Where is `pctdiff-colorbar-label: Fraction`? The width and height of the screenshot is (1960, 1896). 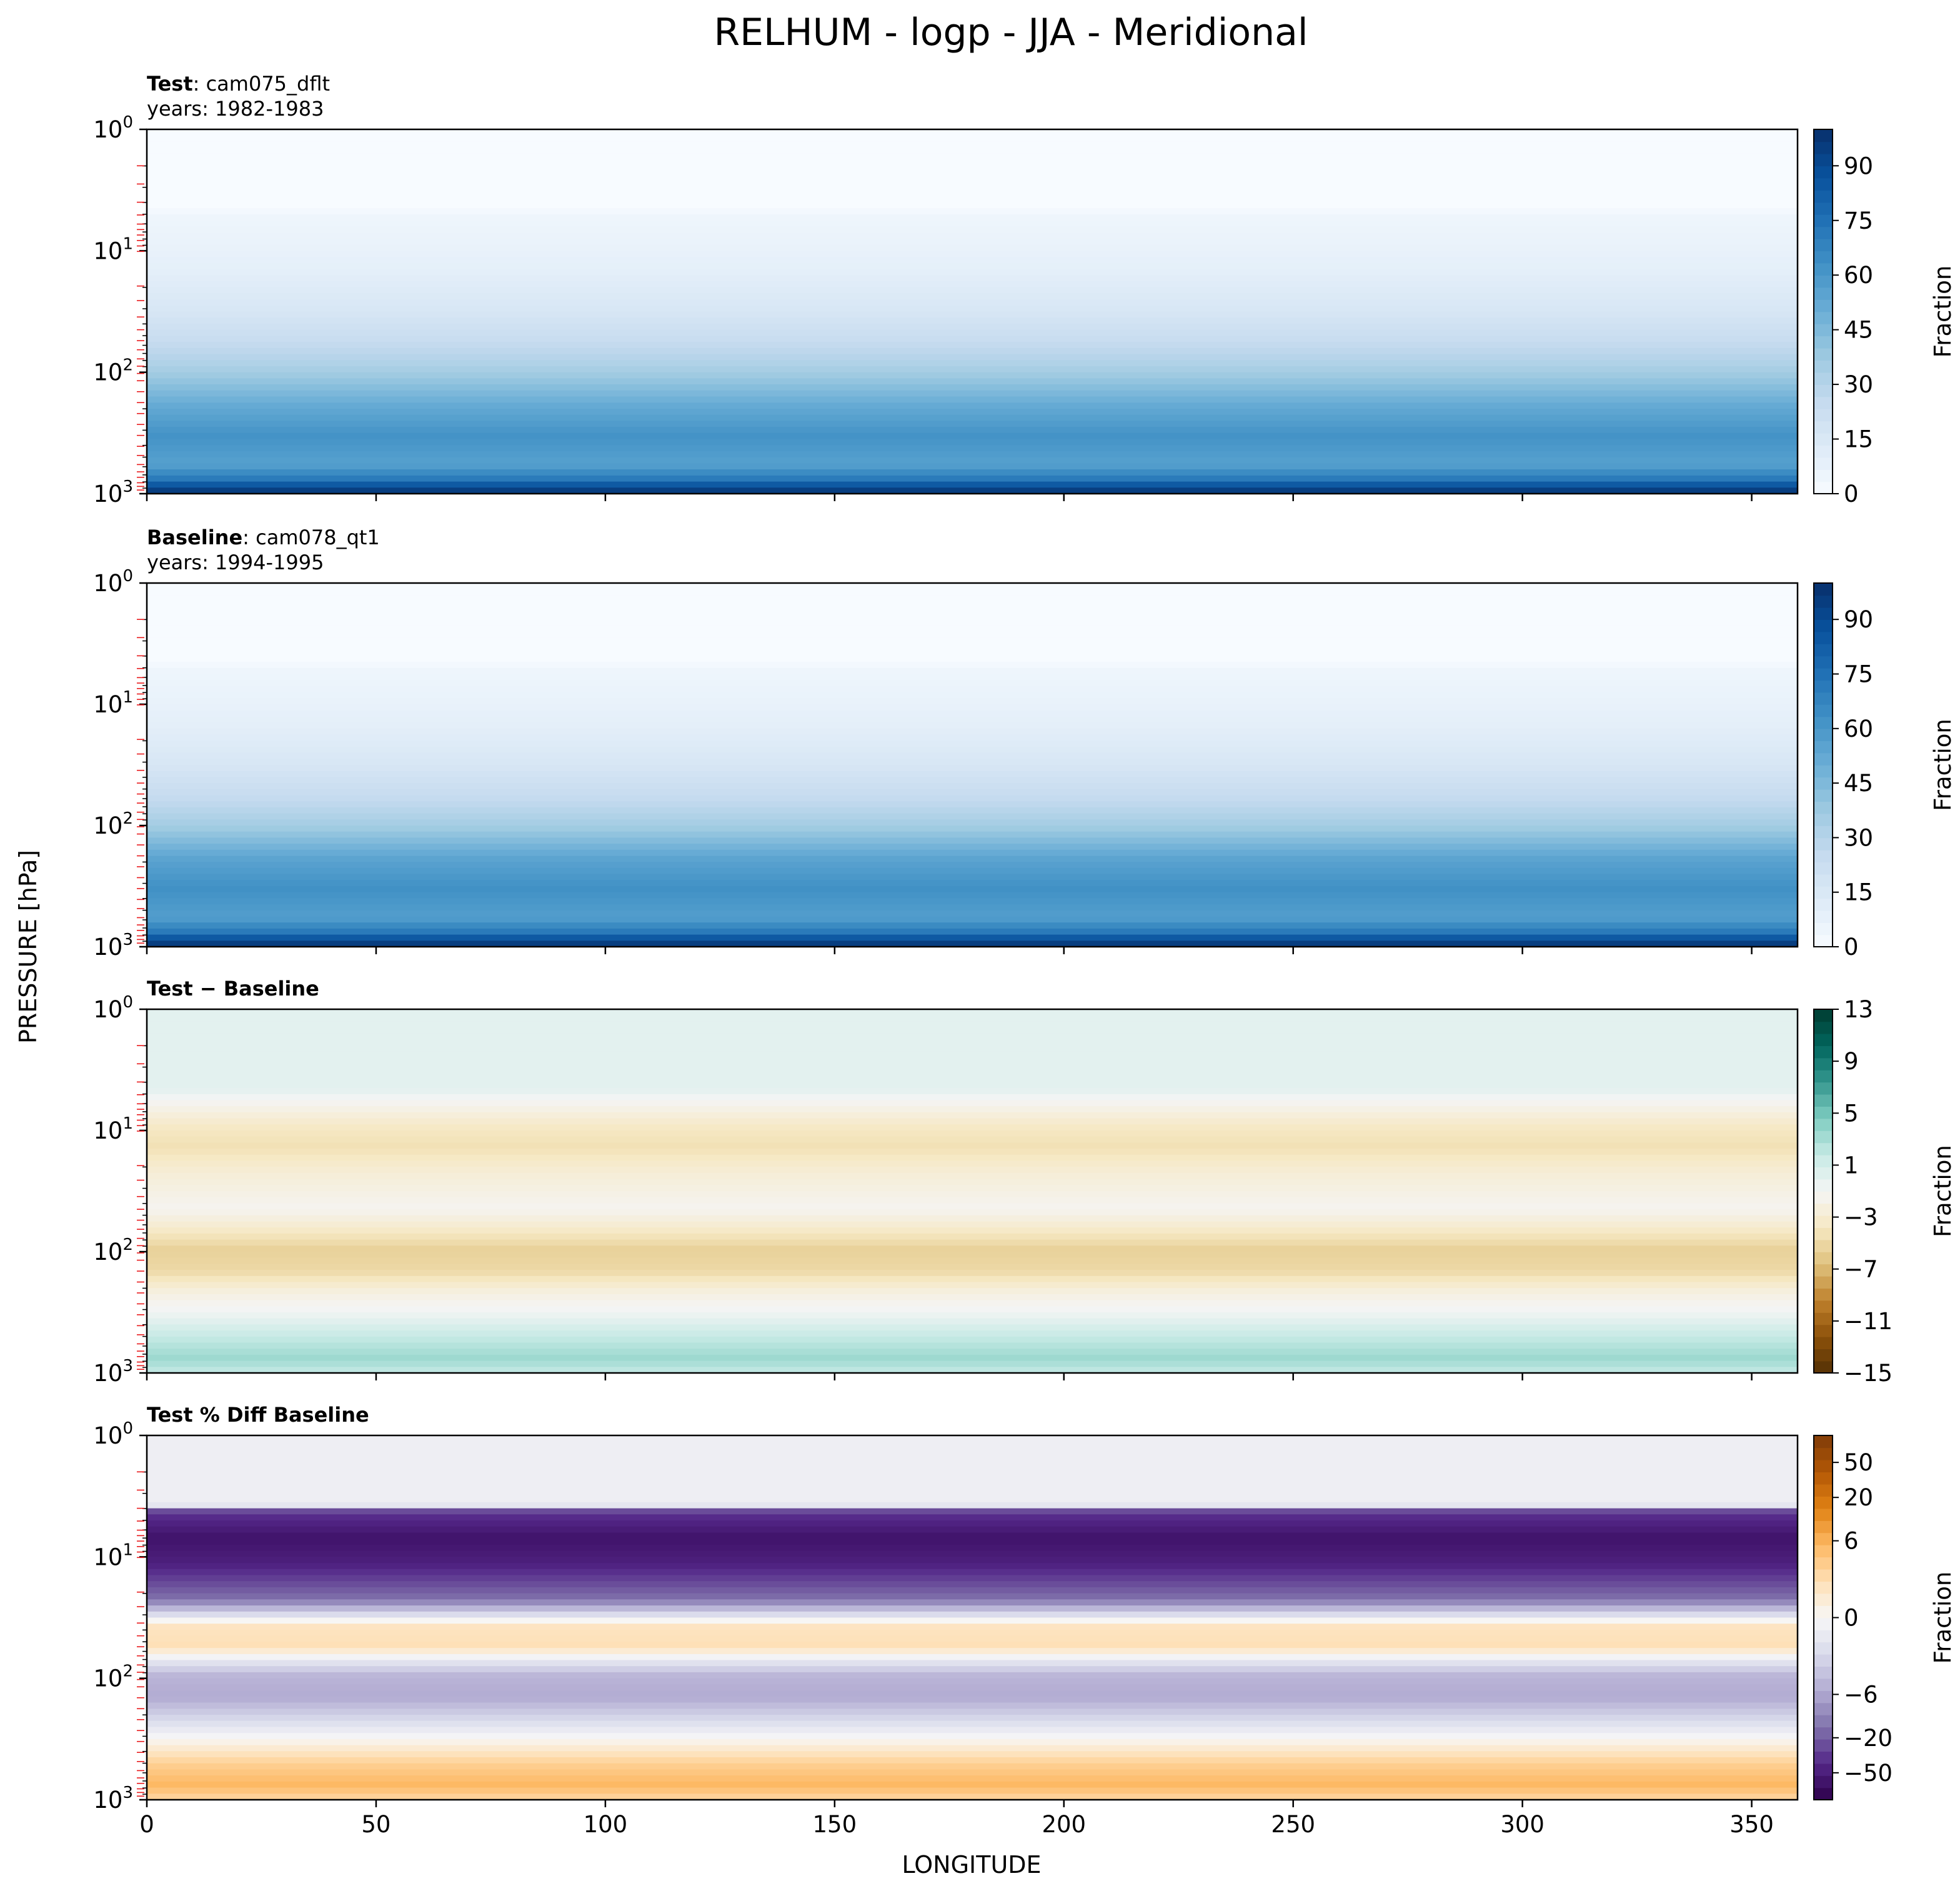
pctdiff-colorbar-label: Fraction is located at coordinates (1942, 1618).